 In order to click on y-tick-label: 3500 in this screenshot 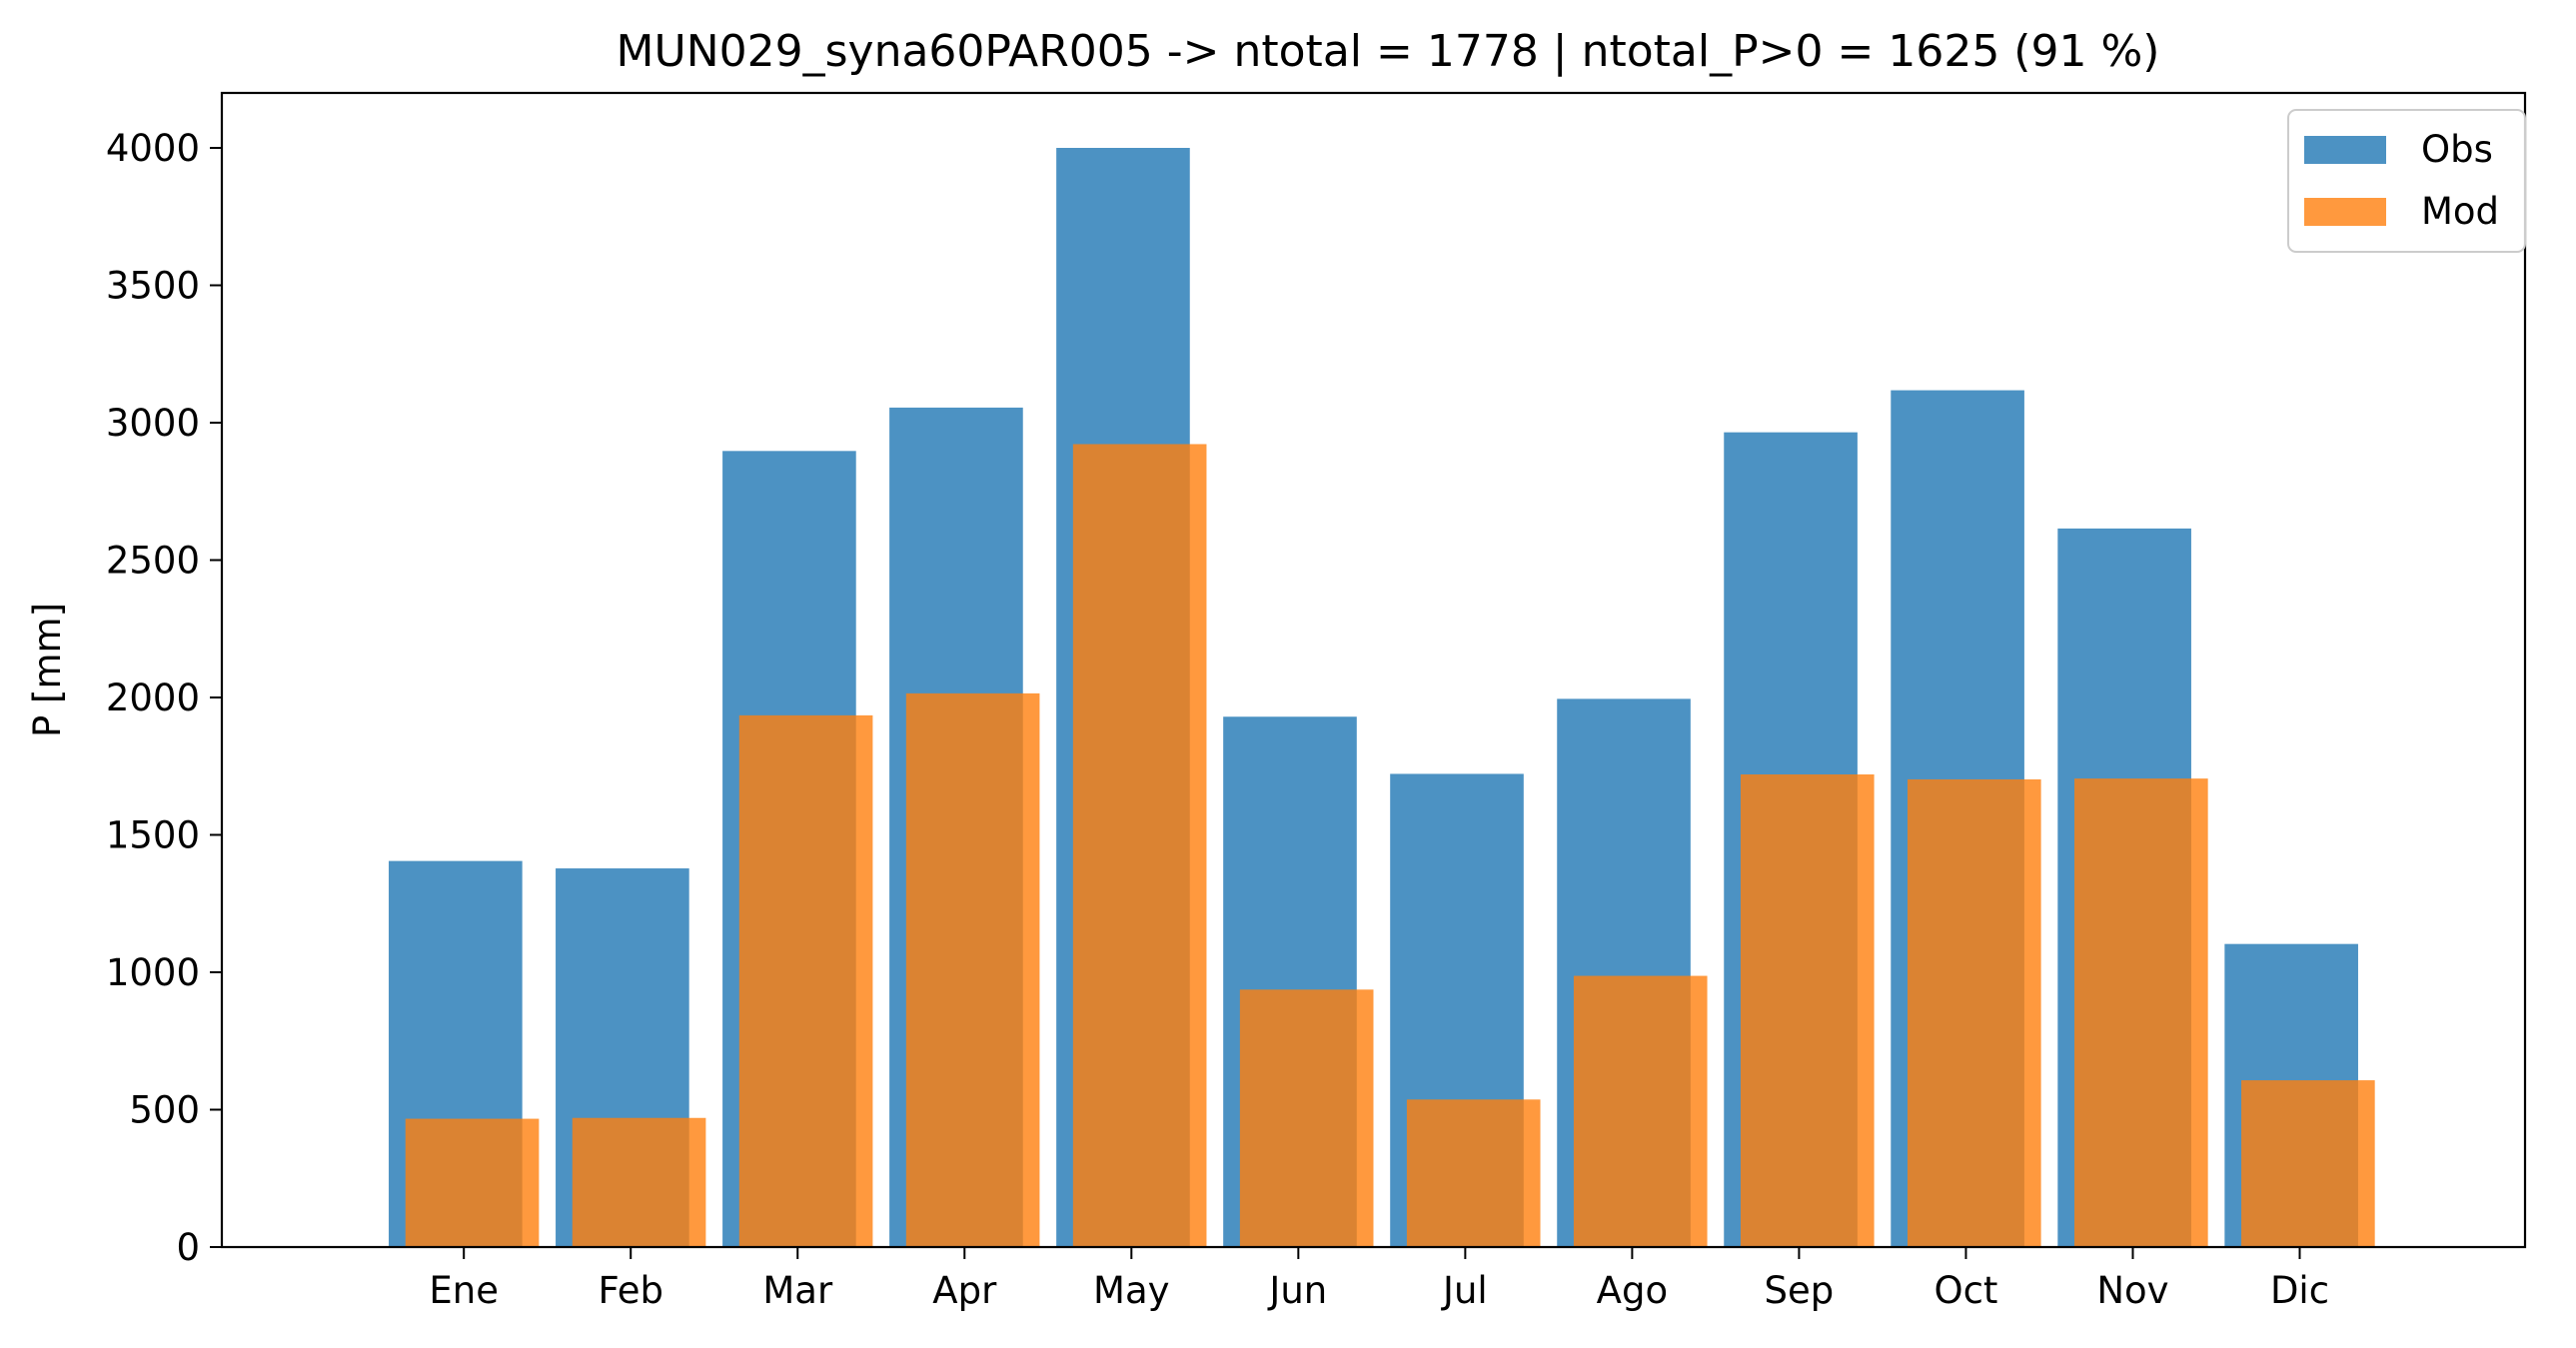, I will do `click(153, 287)`.